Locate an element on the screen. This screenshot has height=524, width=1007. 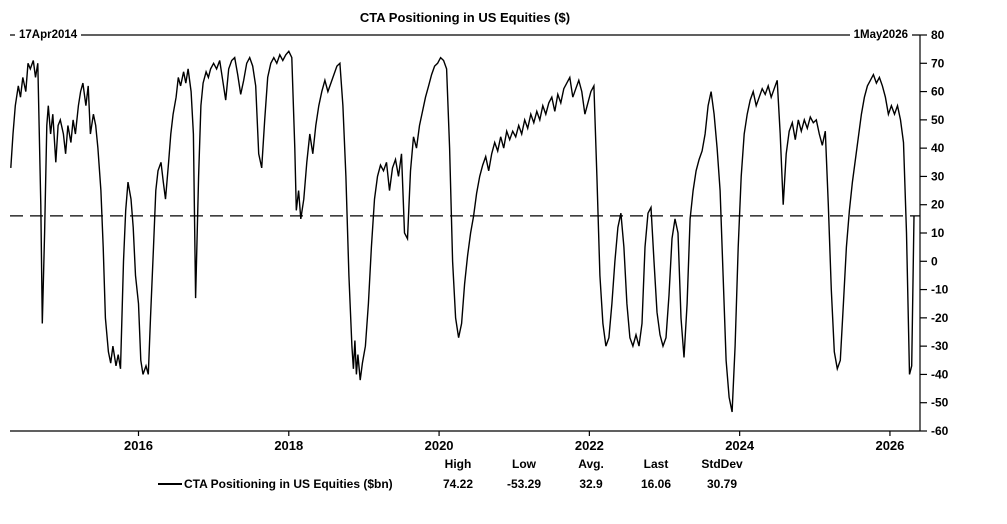
y-tick-label: 70 is located at coordinates (938, 63).